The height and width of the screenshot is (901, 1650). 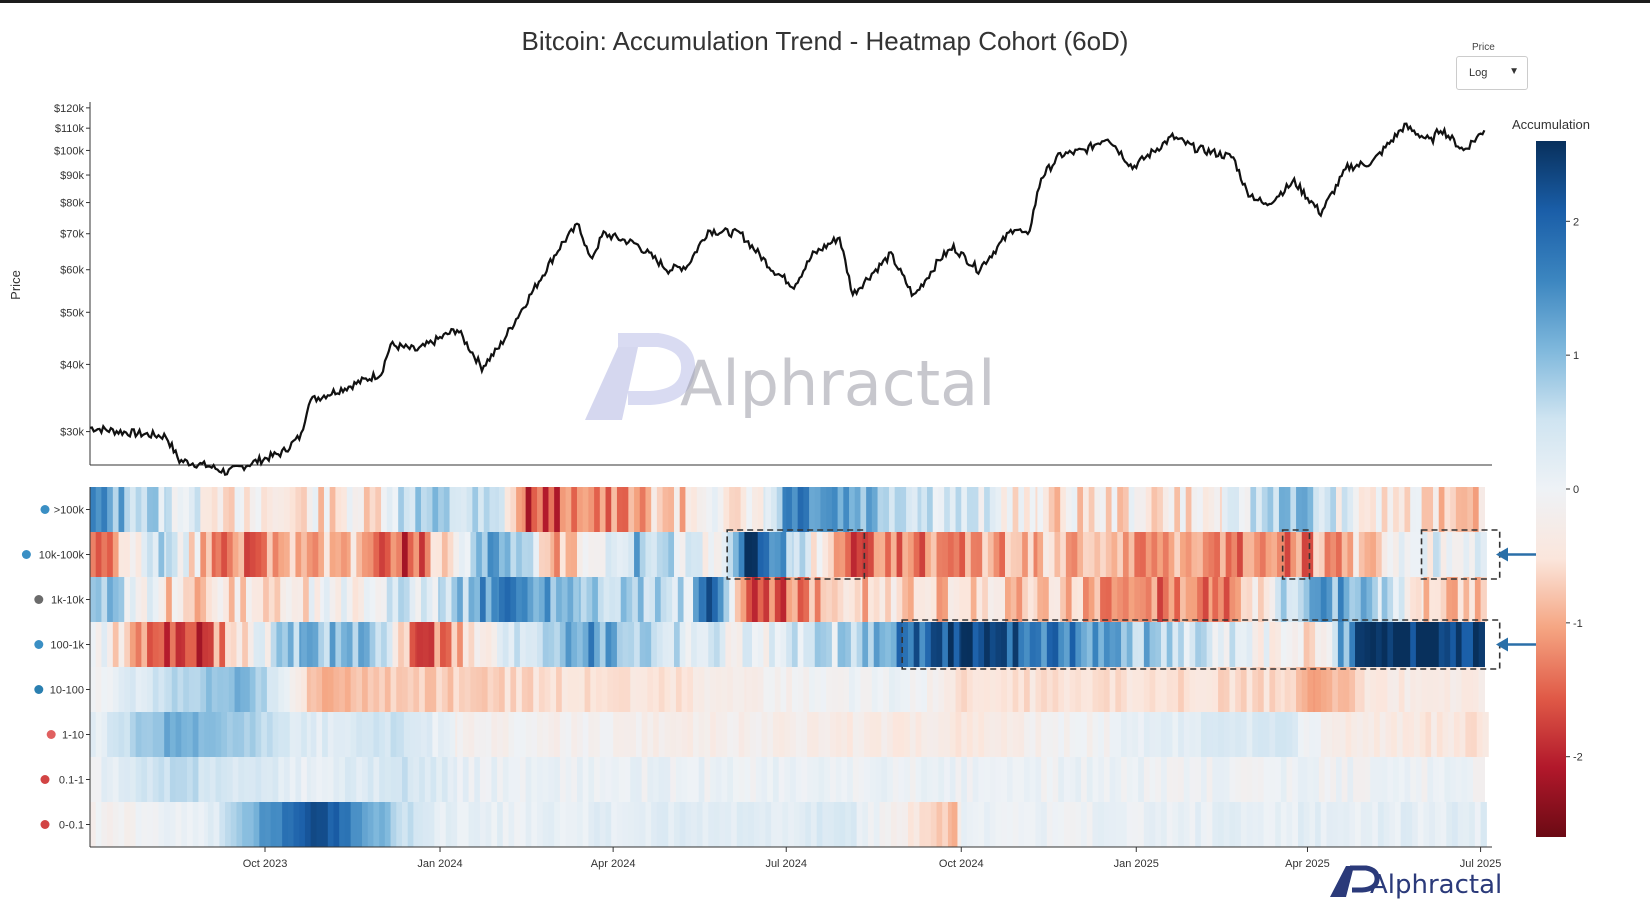 I want to click on price-y-tick-label: $70k, so click(x=72, y=235).